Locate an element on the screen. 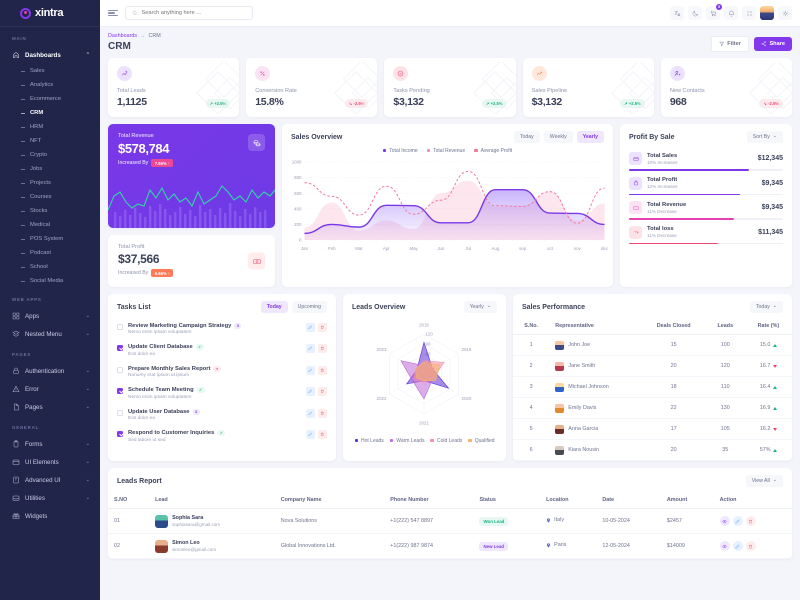 The height and width of the screenshot is (600, 800). filter-button: Filter is located at coordinates (729, 44).